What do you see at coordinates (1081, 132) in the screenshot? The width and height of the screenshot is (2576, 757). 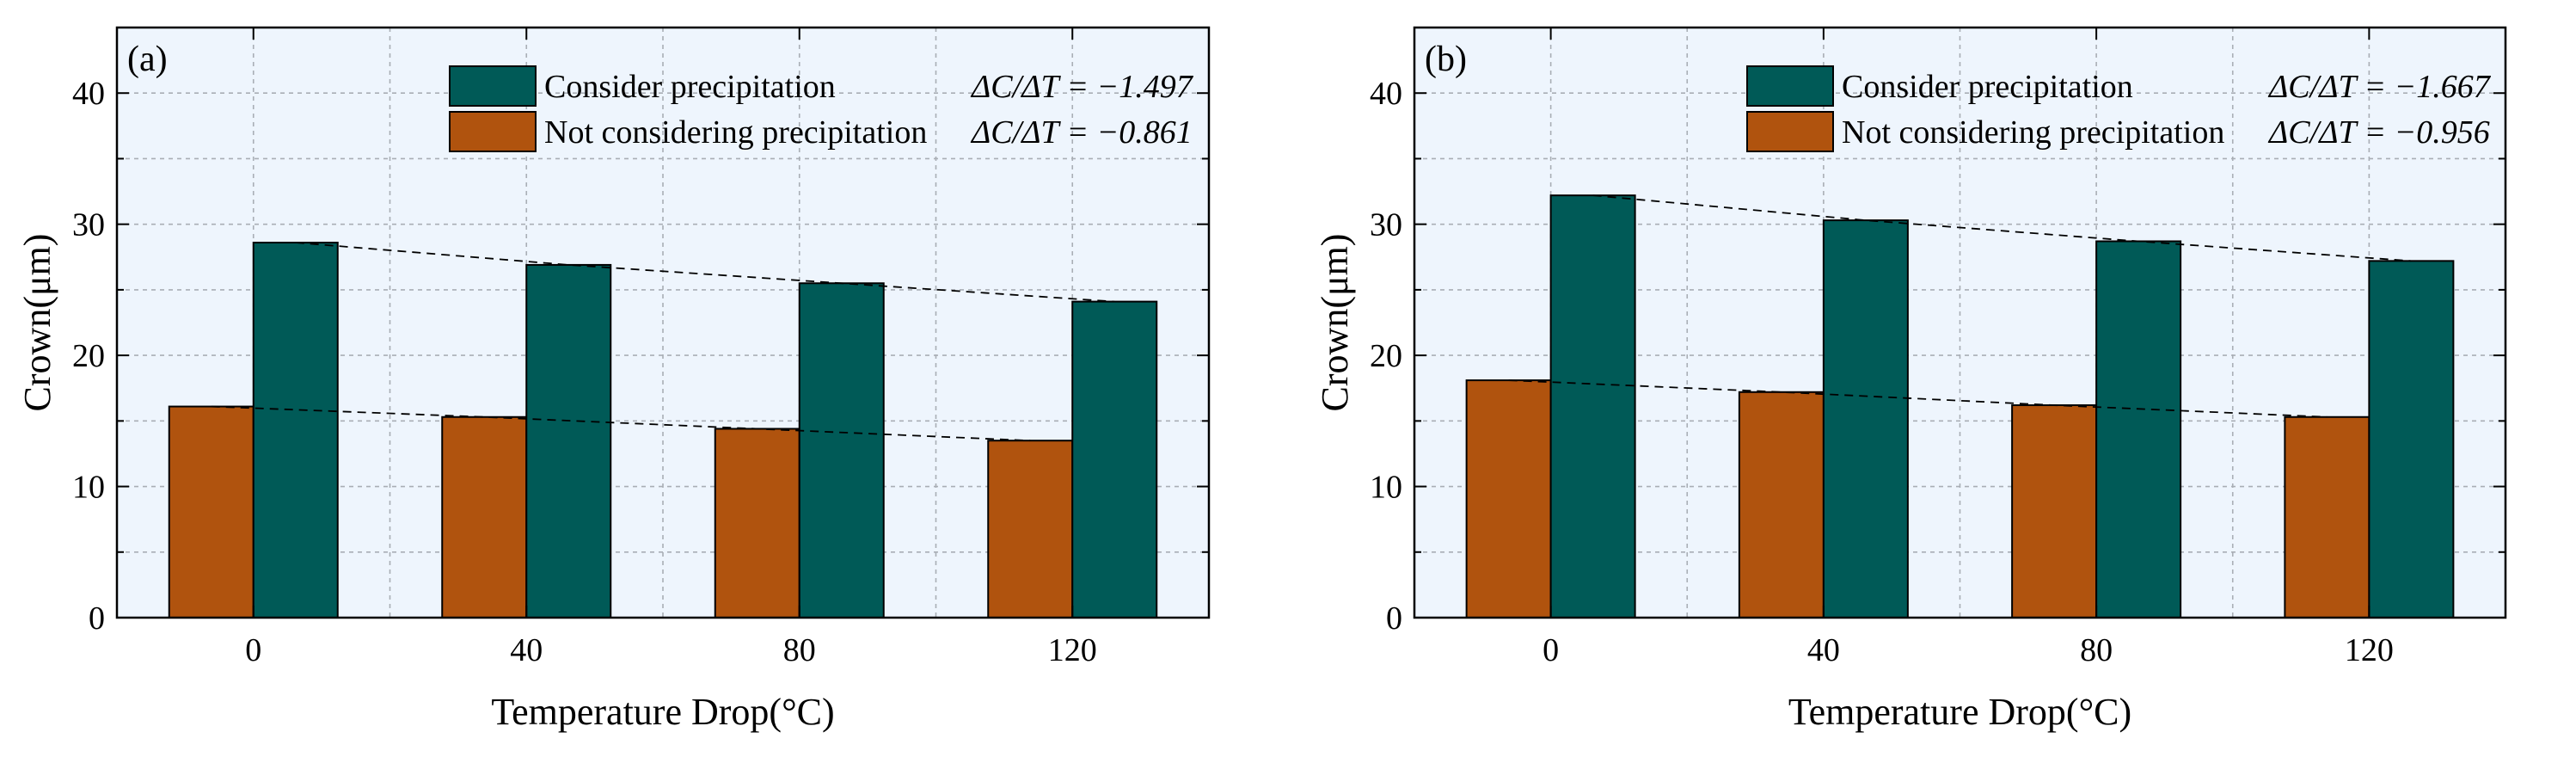 I see `legend-slope-label: ΔC/ΔT = −0.861` at bounding box center [1081, 132].